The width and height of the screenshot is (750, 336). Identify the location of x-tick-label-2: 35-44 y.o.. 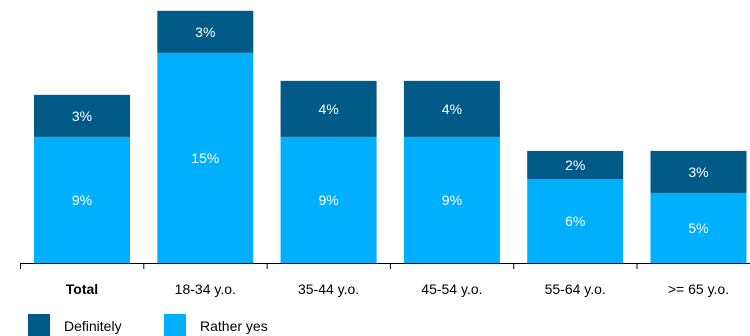
(328, 289).